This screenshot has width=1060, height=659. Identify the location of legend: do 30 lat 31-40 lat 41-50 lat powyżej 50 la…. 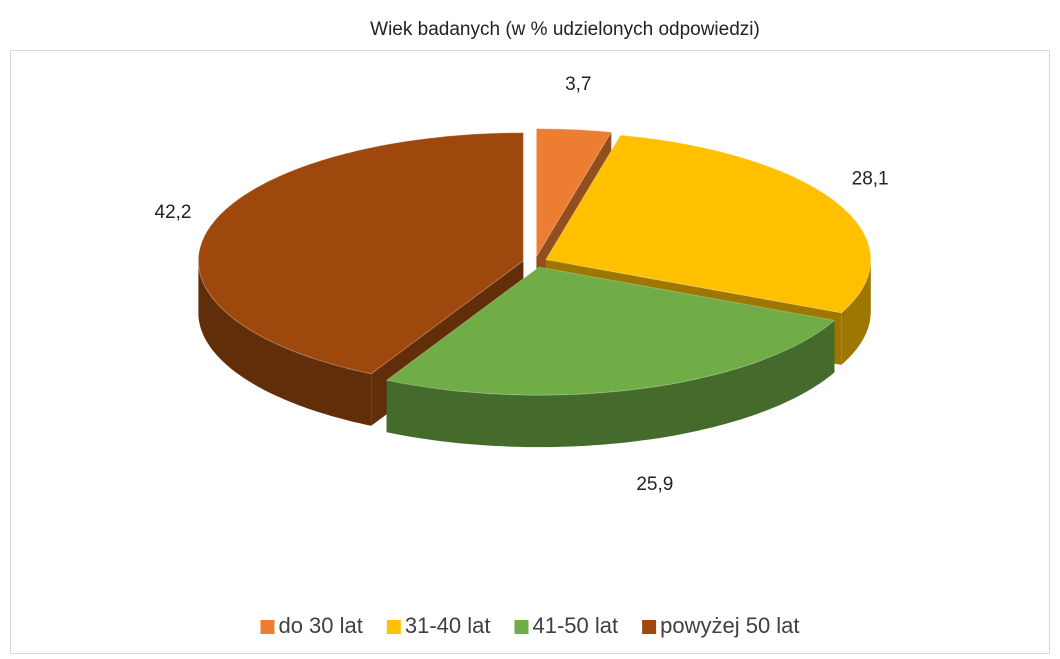
(530, 625).